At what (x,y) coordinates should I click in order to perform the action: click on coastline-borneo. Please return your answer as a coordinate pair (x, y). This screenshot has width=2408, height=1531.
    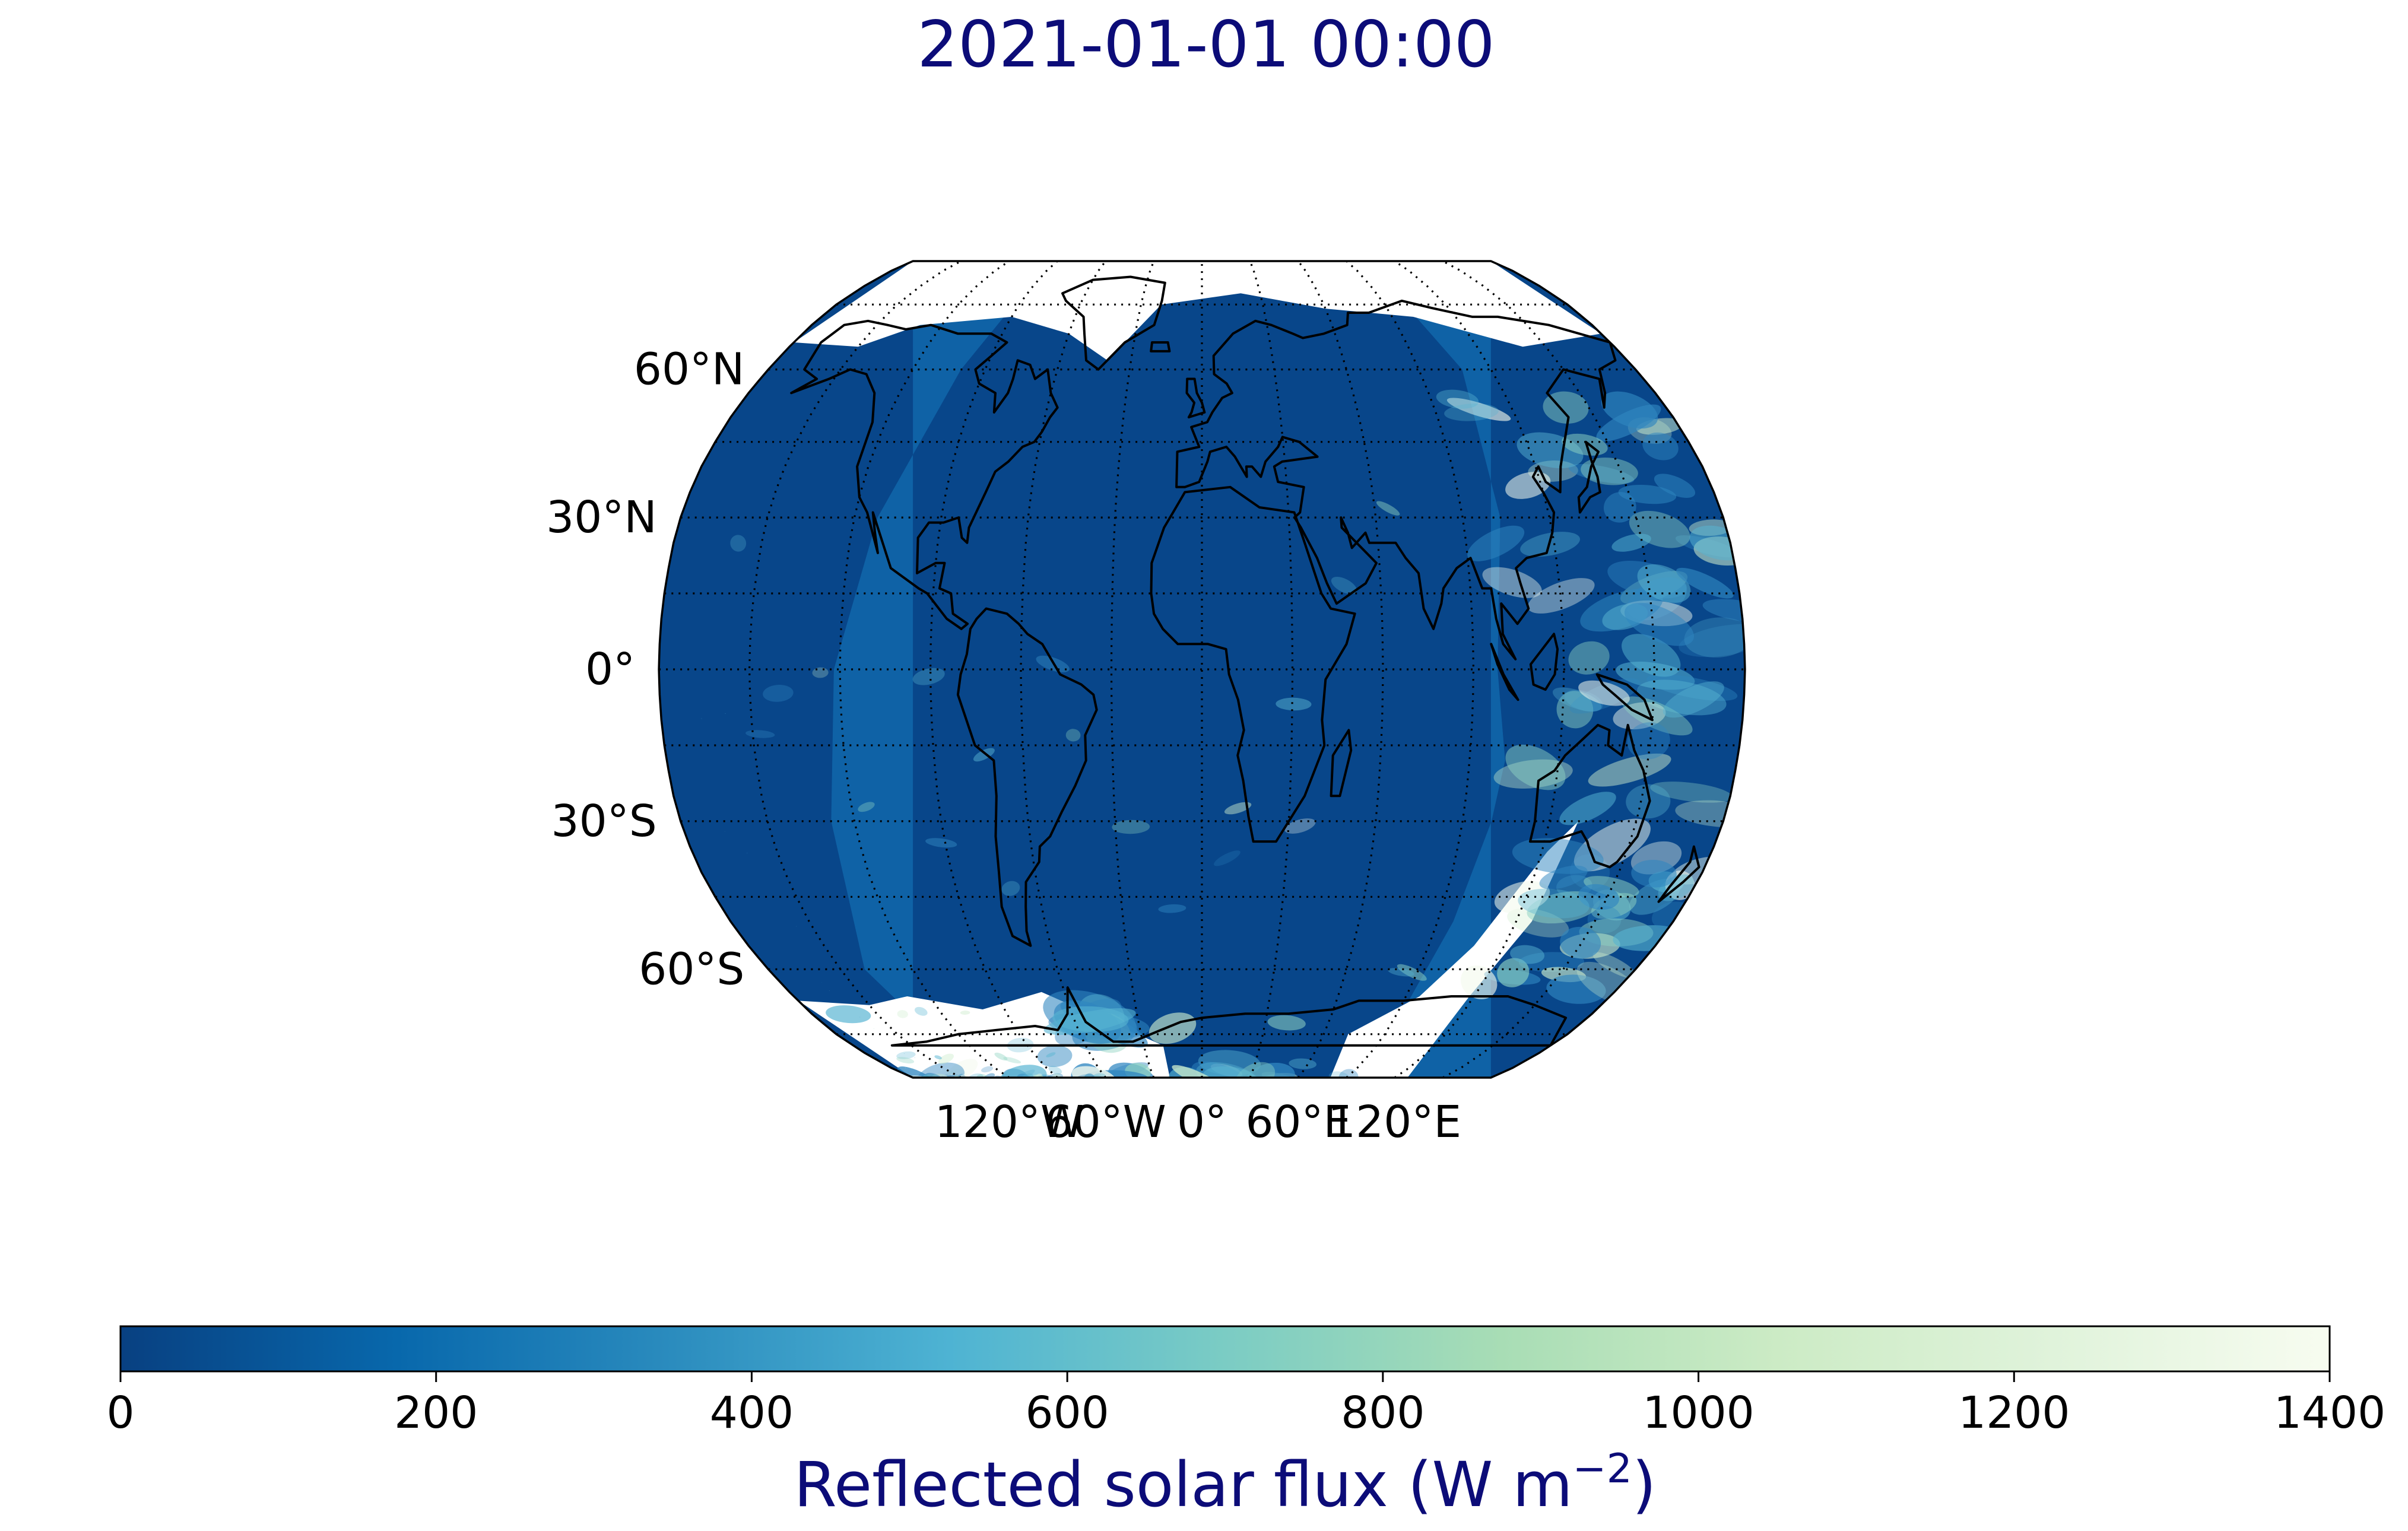
    Looking at the image, I should click on (1544, 662).